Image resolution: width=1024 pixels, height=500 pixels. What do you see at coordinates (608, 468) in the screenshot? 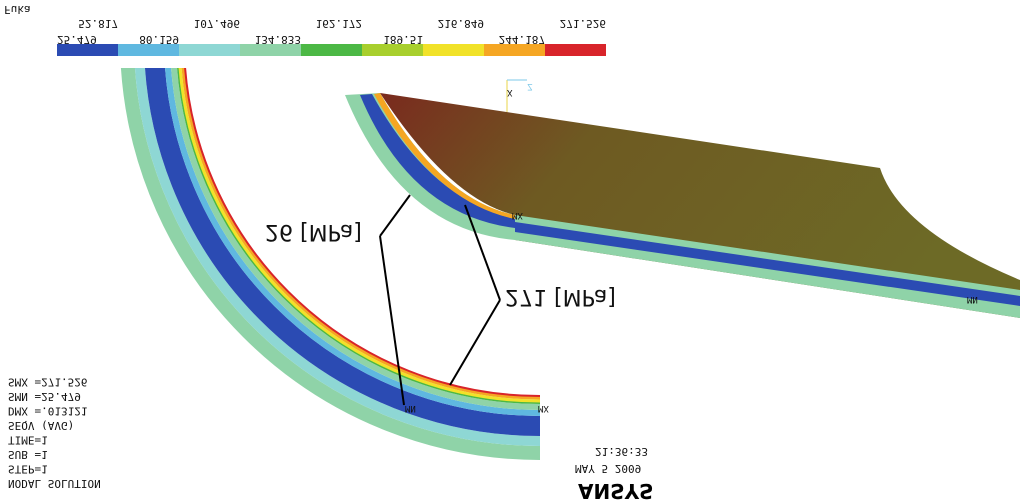
I see `date: MAY 5 2009` at bounding box center [608, 468].